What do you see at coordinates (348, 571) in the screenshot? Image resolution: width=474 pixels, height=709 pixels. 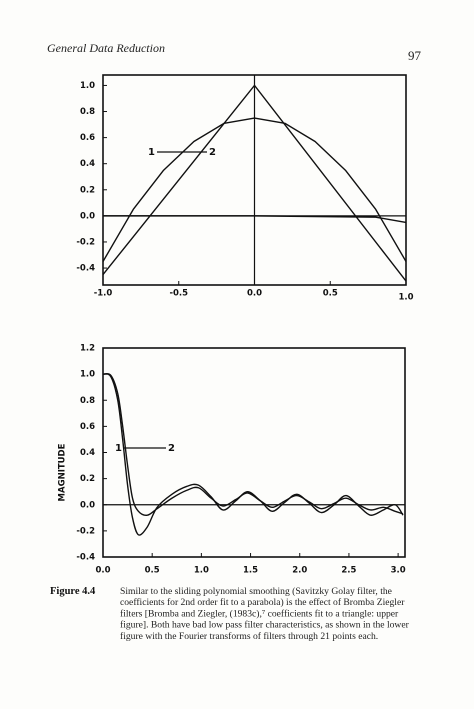 I see `x-tick-label: 2.5` at bounding box center [348, 571].